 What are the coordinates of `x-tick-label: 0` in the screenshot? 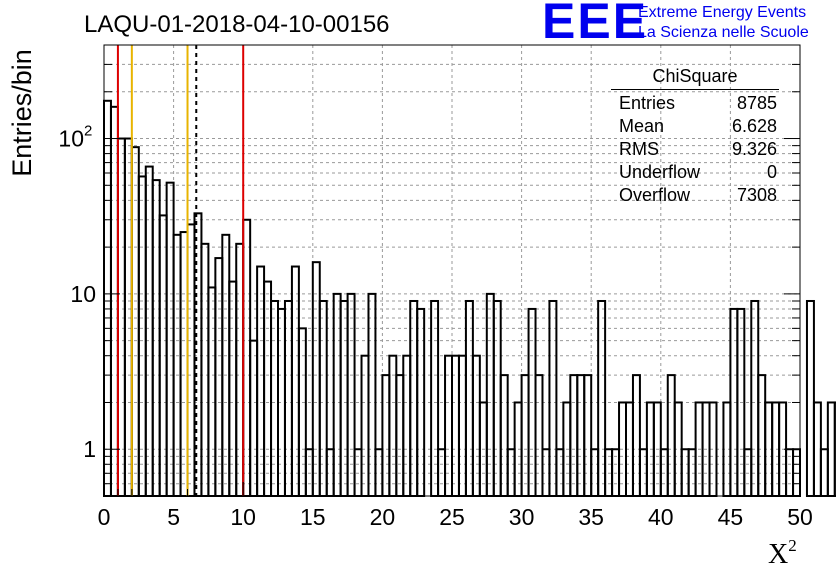 It's located at (104, 517).